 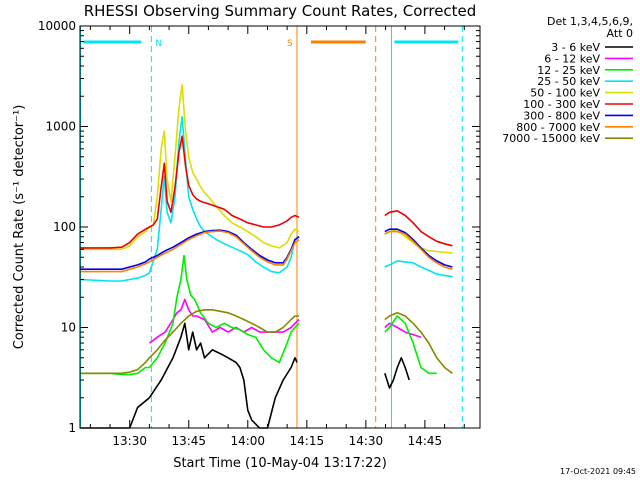 I want to click on legend-label: 50 - 100 keV, so click(x=565, y=93).